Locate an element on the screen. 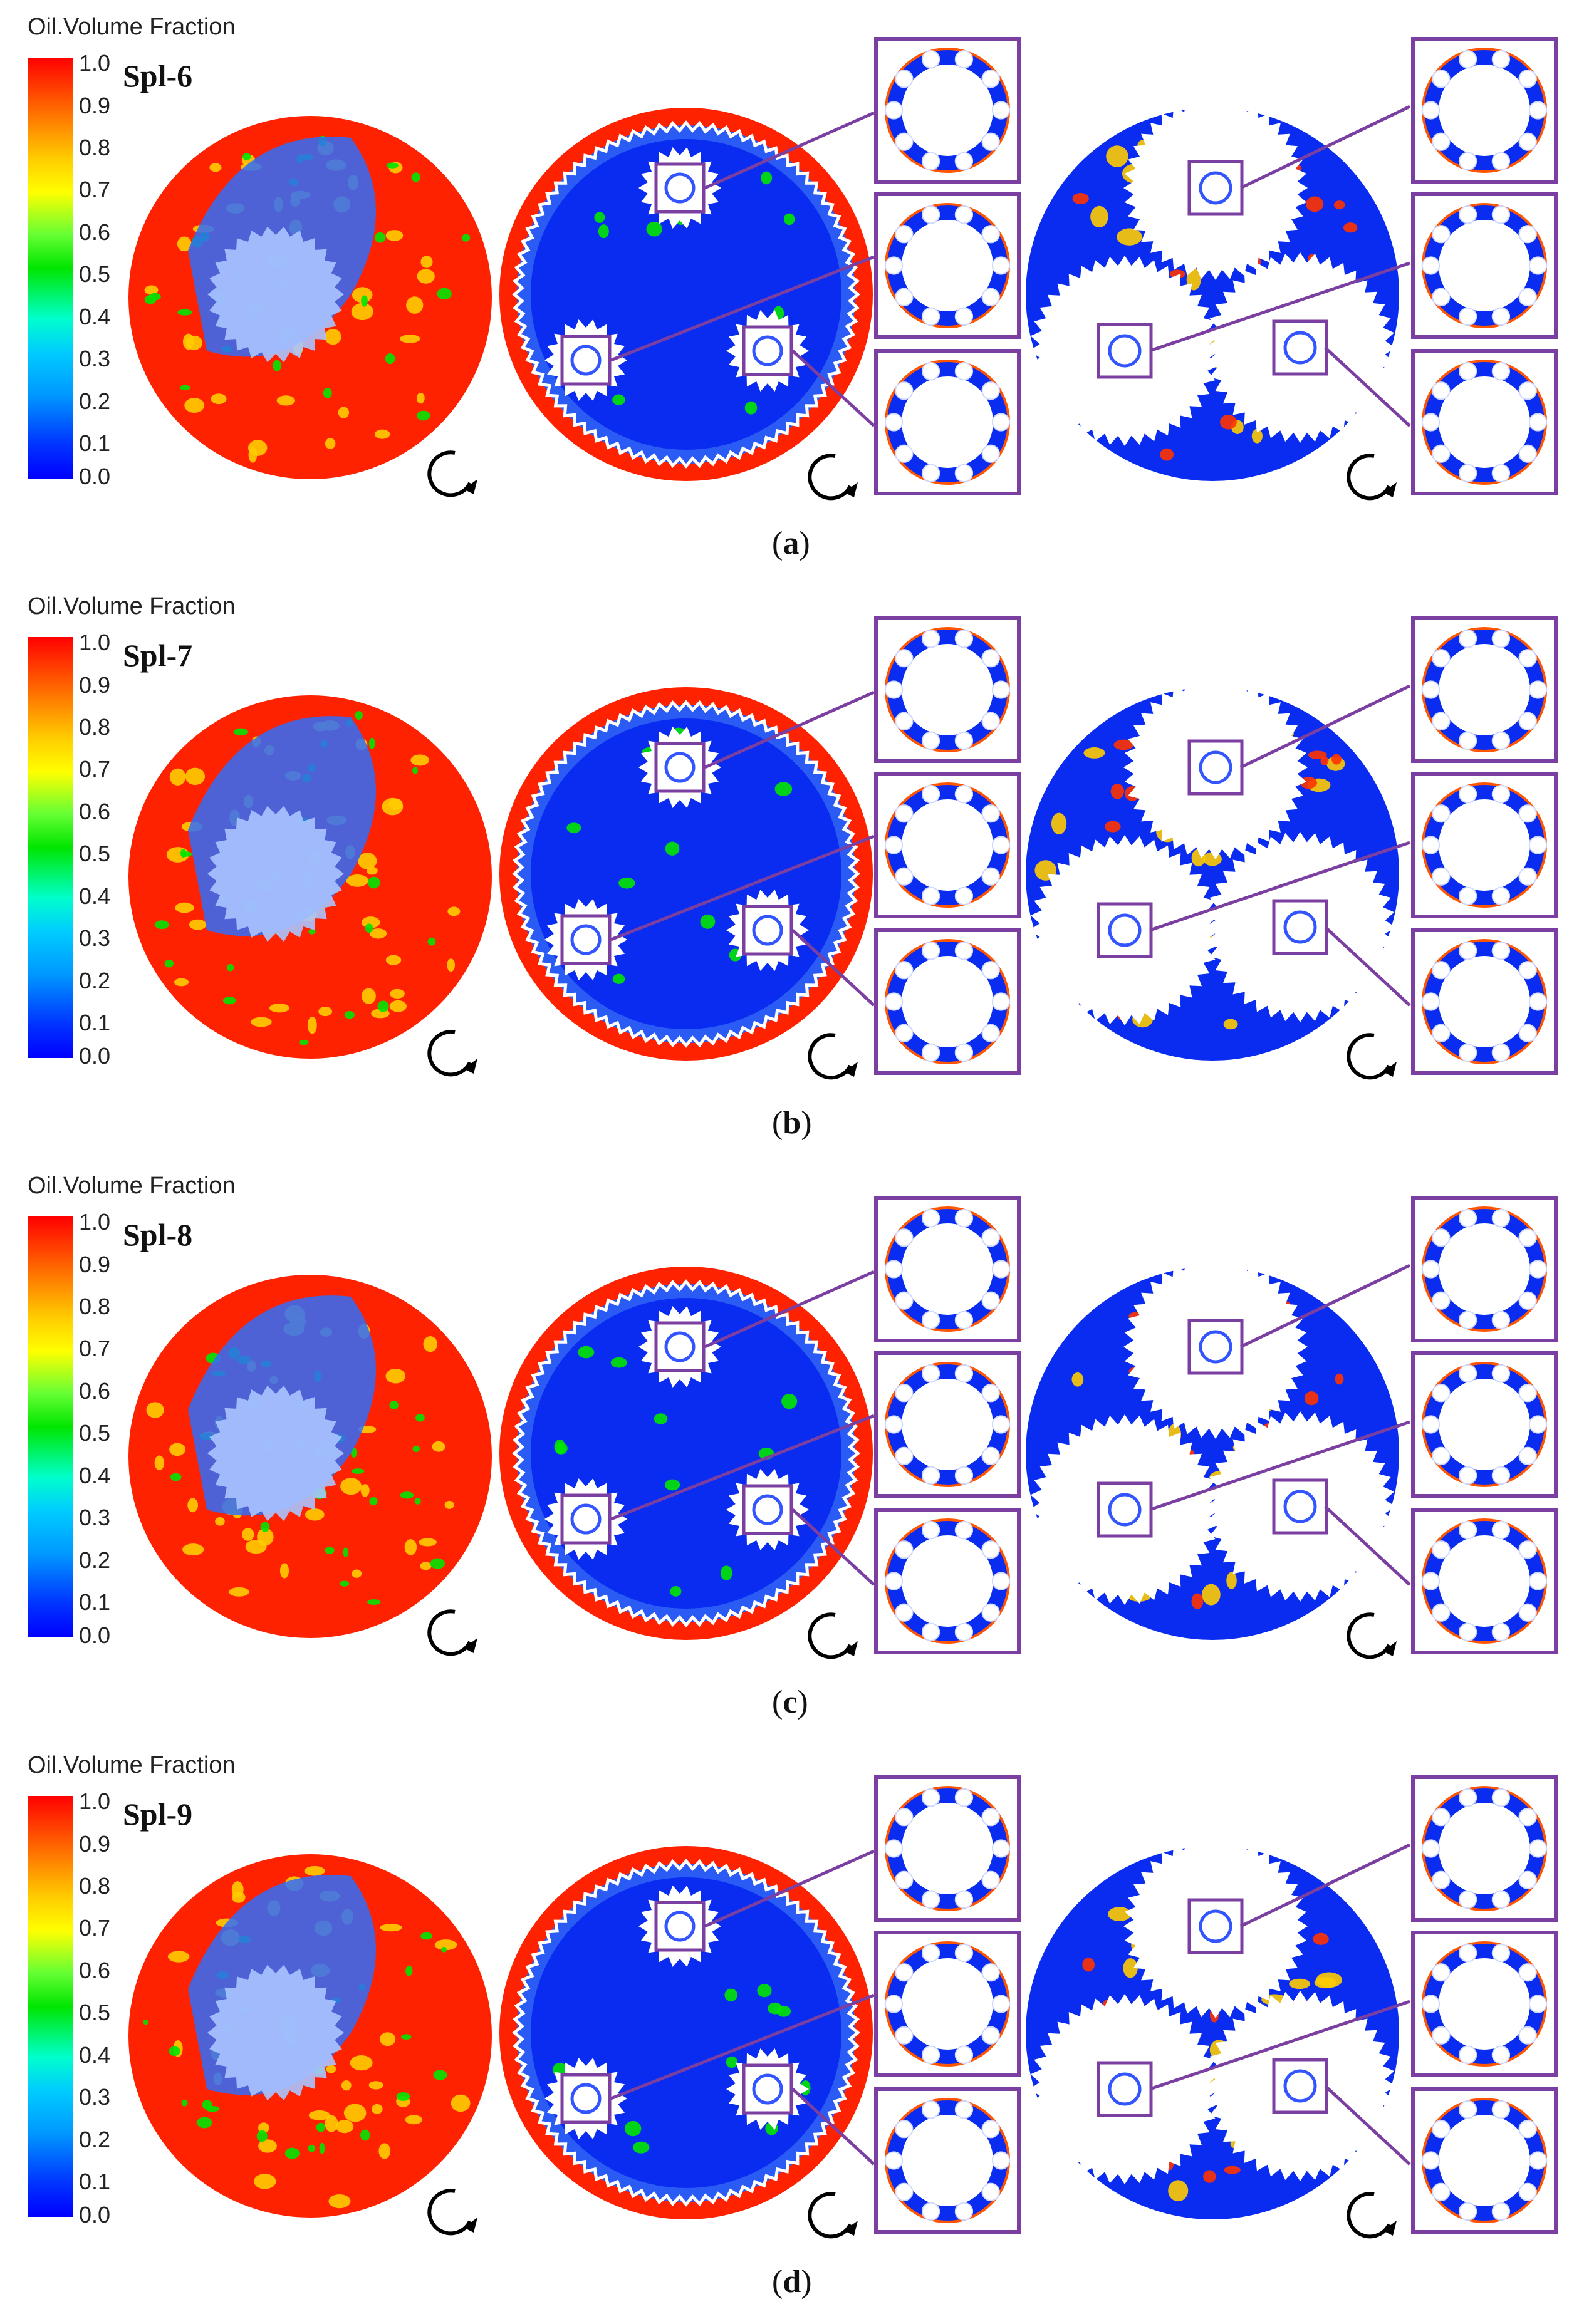 The width and height of the screenshot is (1584, 2324). contour-disc-right is located at coordinates (1218, 1457).